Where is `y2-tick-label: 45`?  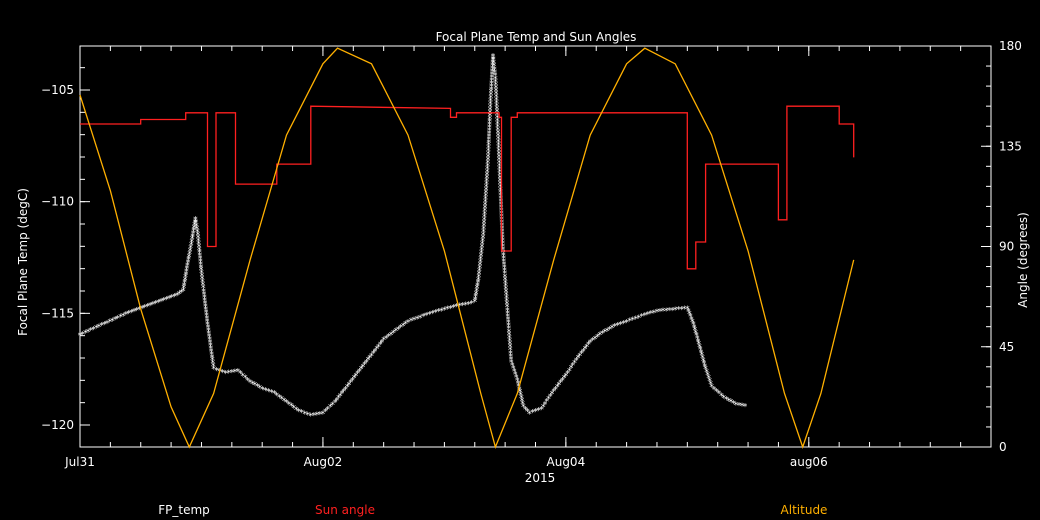 y2-tick-label: 45 is located at coordinates (1006, 347).